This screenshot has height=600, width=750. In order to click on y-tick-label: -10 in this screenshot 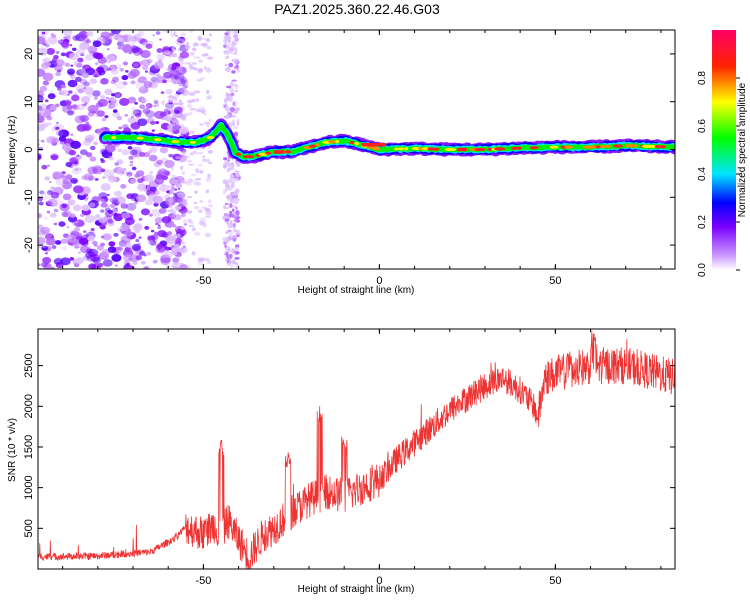, I will do `click(29, 197)`.